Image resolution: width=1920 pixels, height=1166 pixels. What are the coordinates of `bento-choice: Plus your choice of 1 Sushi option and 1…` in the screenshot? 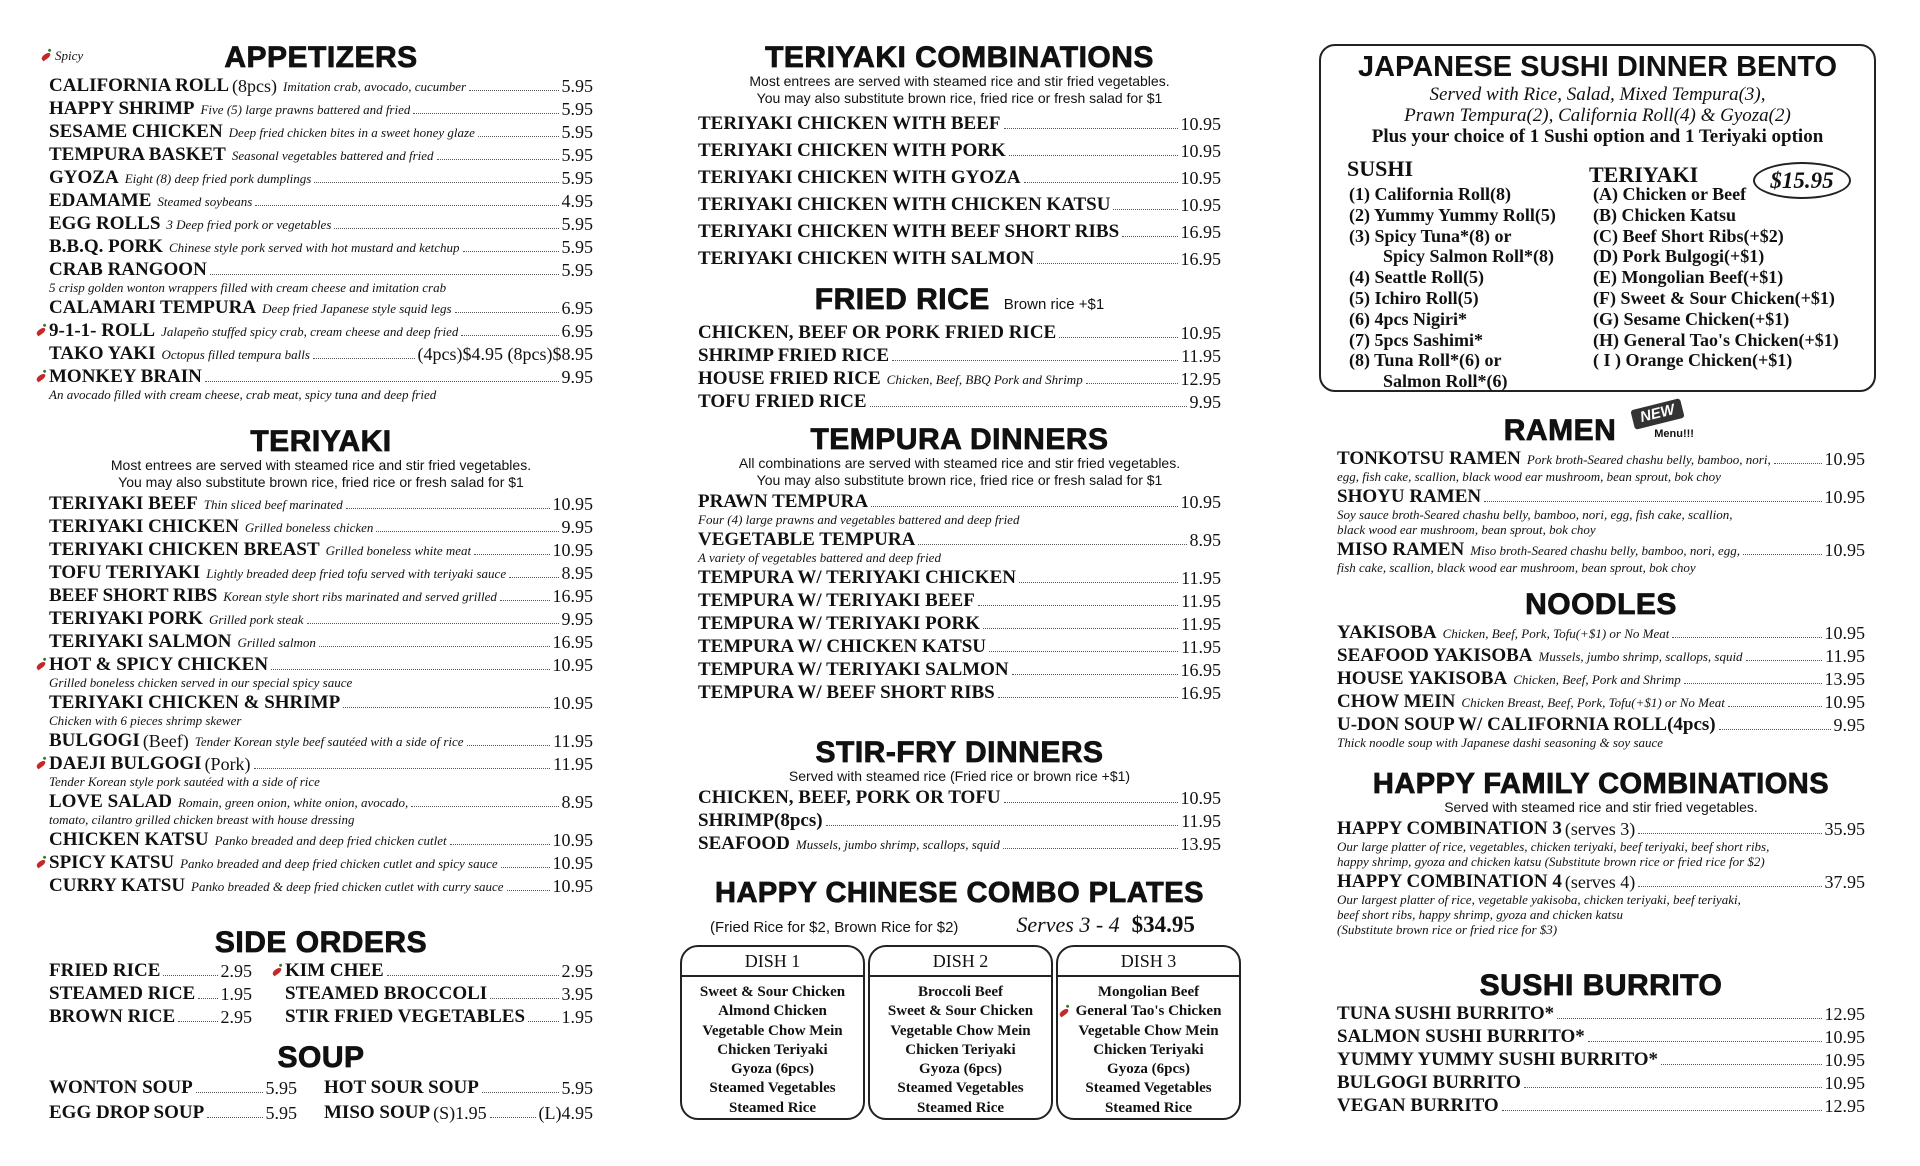 It's located at (1597, 136).